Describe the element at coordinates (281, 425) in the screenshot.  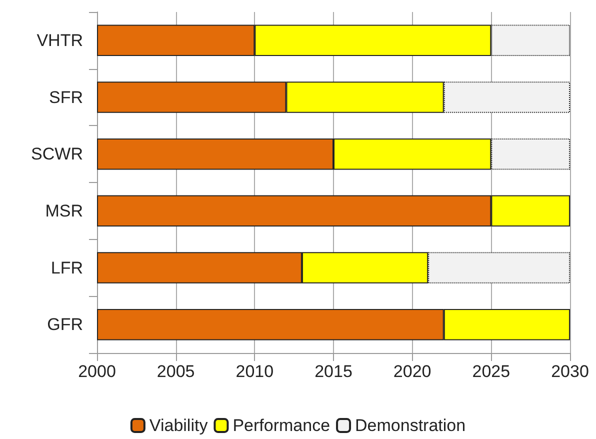
I see `legend-label: Performance` at that location.